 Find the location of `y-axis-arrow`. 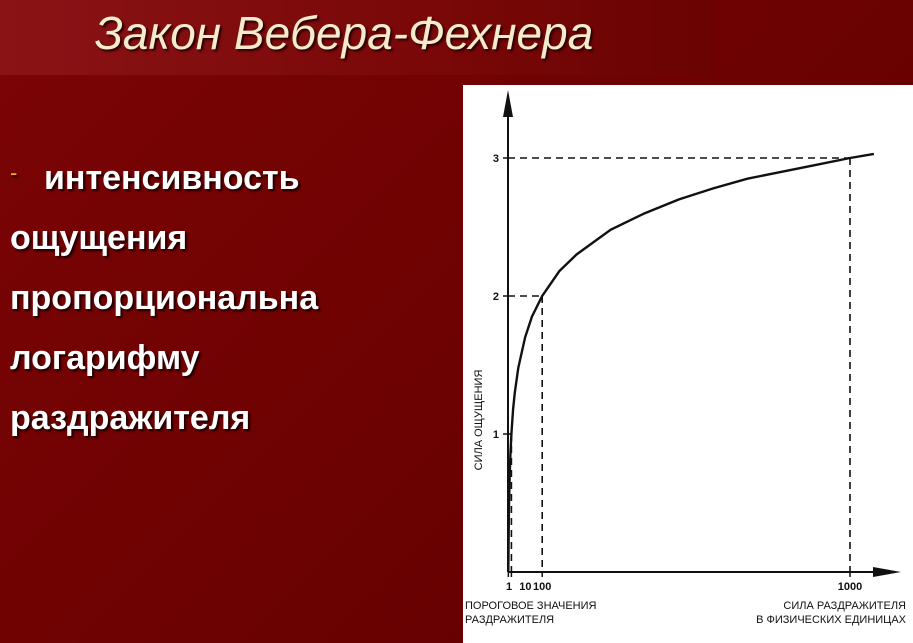

y-axis-arrow is located at coordinates (508, 103).